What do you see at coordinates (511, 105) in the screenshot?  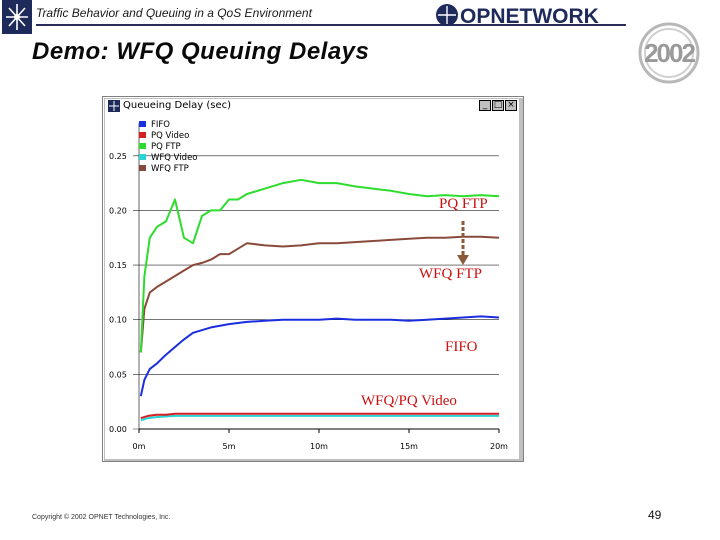 I see `close-button: ×` at bounding box center [511, 105].